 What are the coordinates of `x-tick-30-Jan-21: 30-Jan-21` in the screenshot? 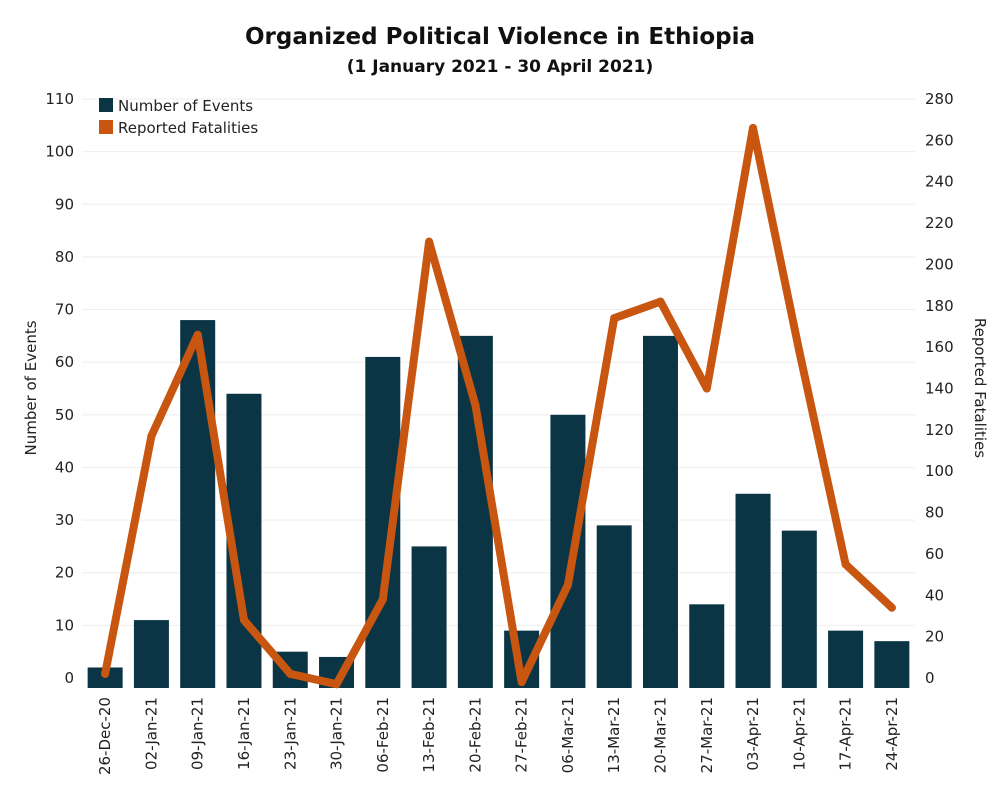 It's located at (337, 733).